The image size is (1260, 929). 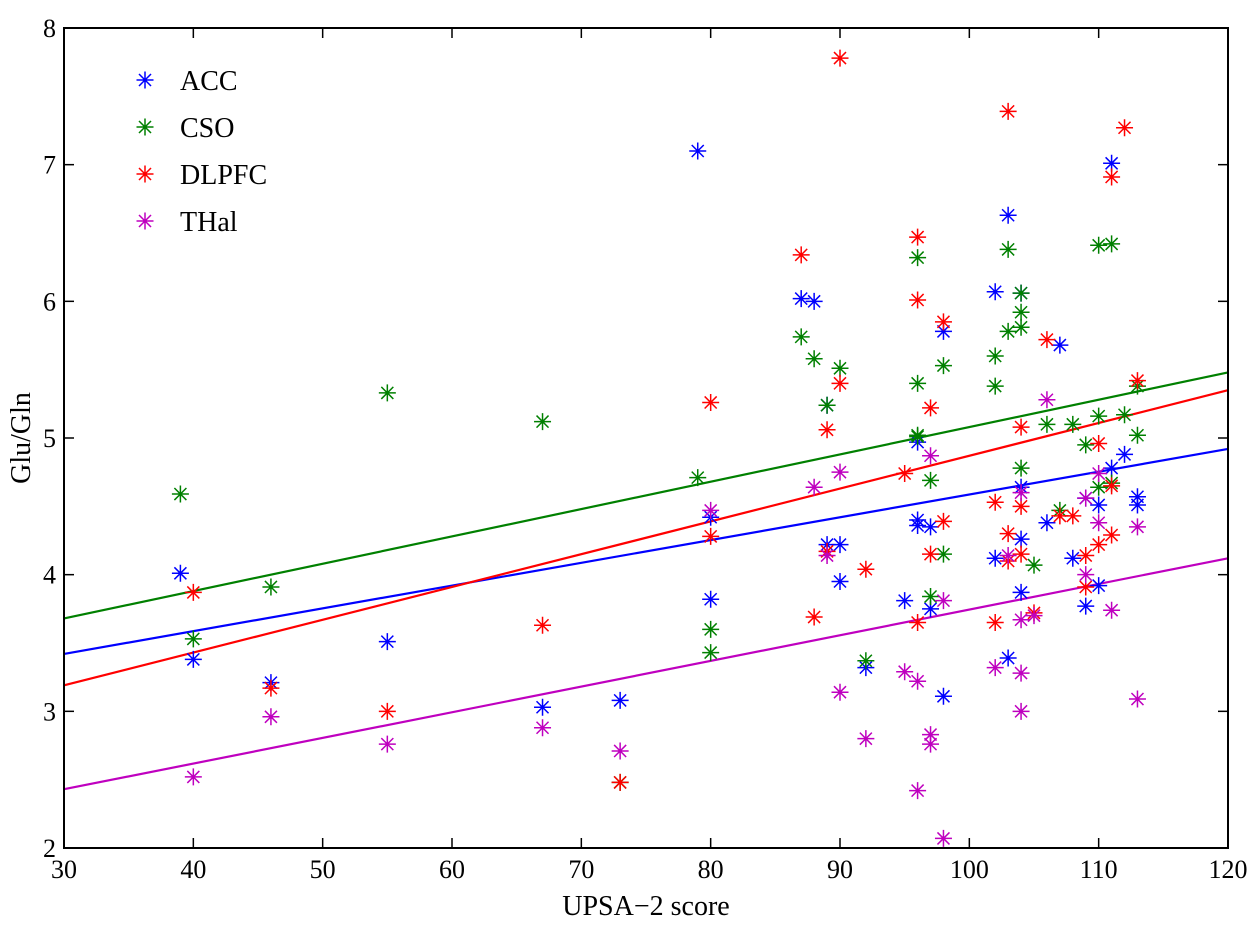 What do you see at coordinates (49, 301) in the screenshot?
I see `y-tick-label: 6` at bounding box center [49, 301].